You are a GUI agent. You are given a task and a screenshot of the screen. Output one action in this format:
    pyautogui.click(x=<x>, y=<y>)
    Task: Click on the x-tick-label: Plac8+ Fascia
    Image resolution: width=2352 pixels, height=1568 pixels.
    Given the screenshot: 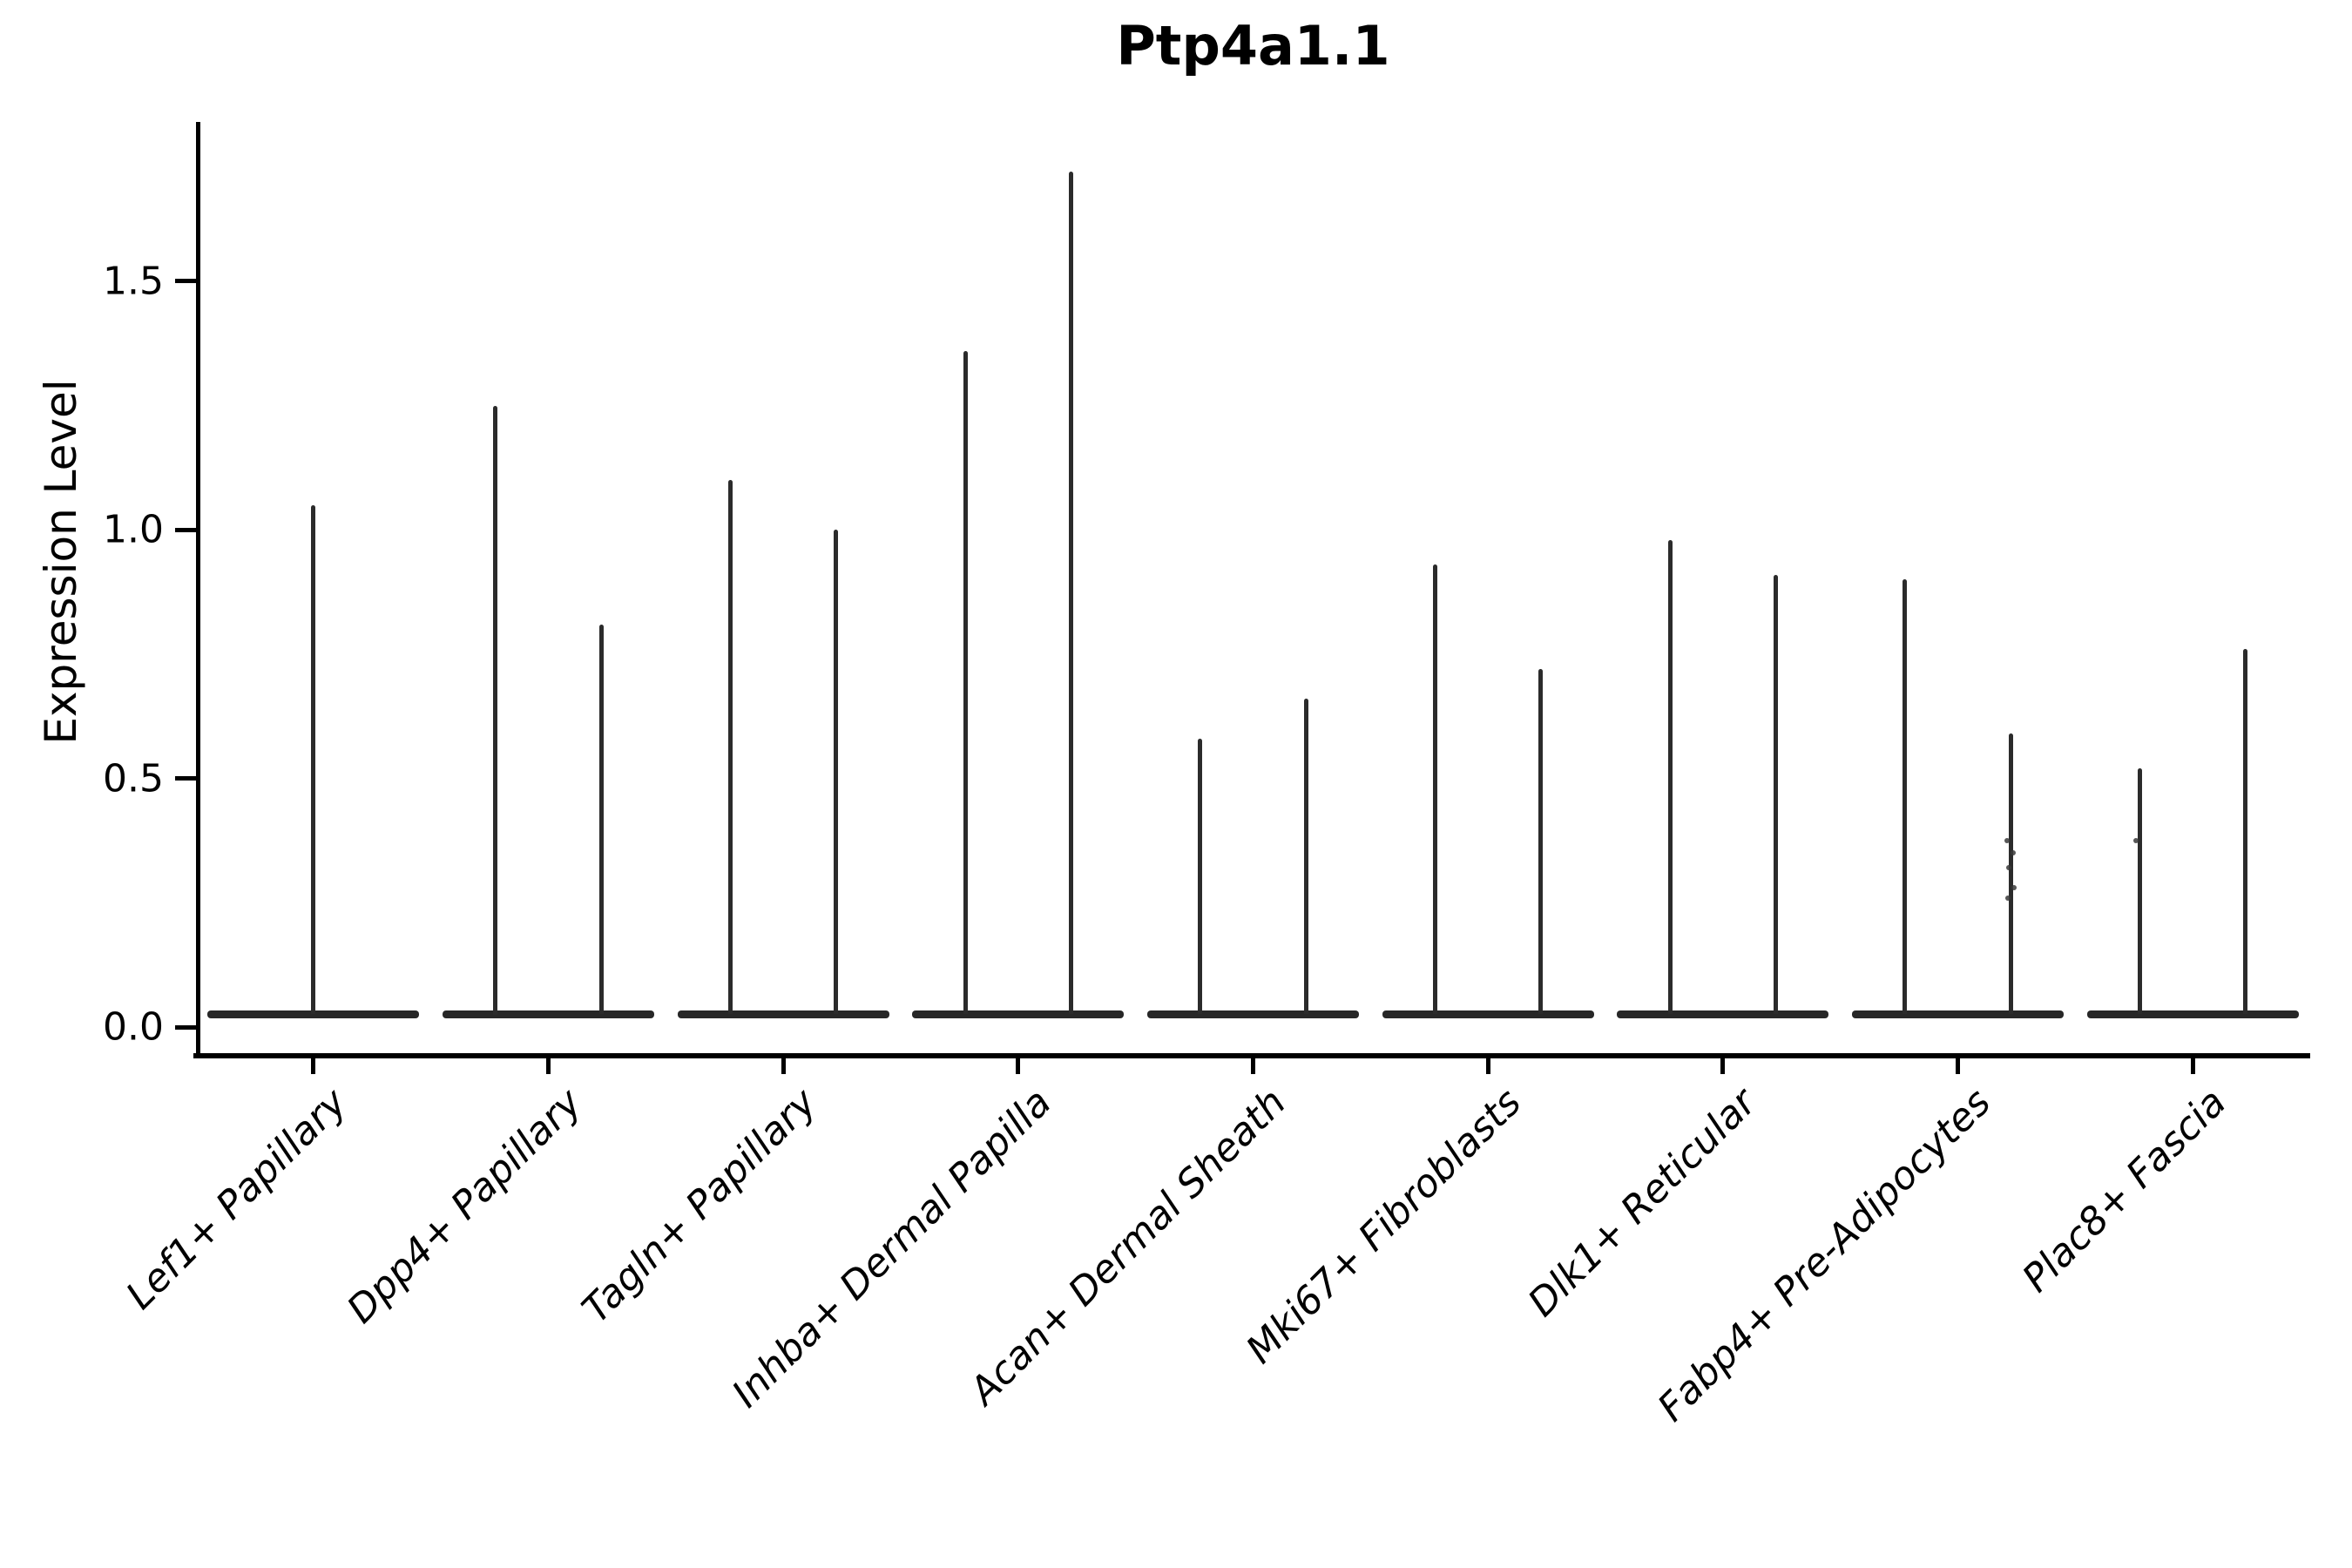 What is the action you would take?
    pyautogui.click(x=2124, y=1191)
    